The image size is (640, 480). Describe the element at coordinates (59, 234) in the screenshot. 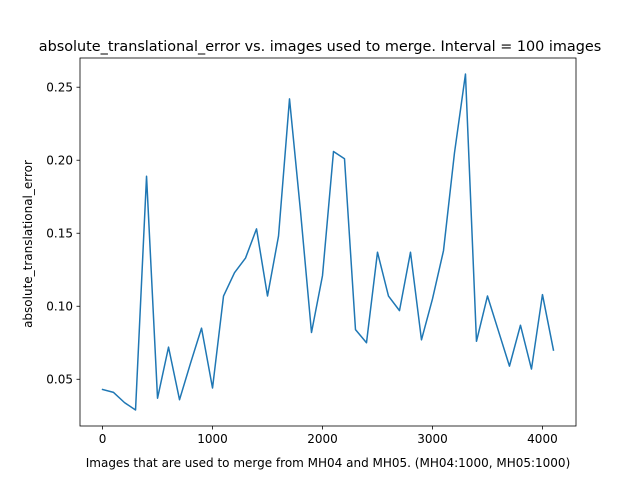

I see `y-tick-label: 0.15` at that location.